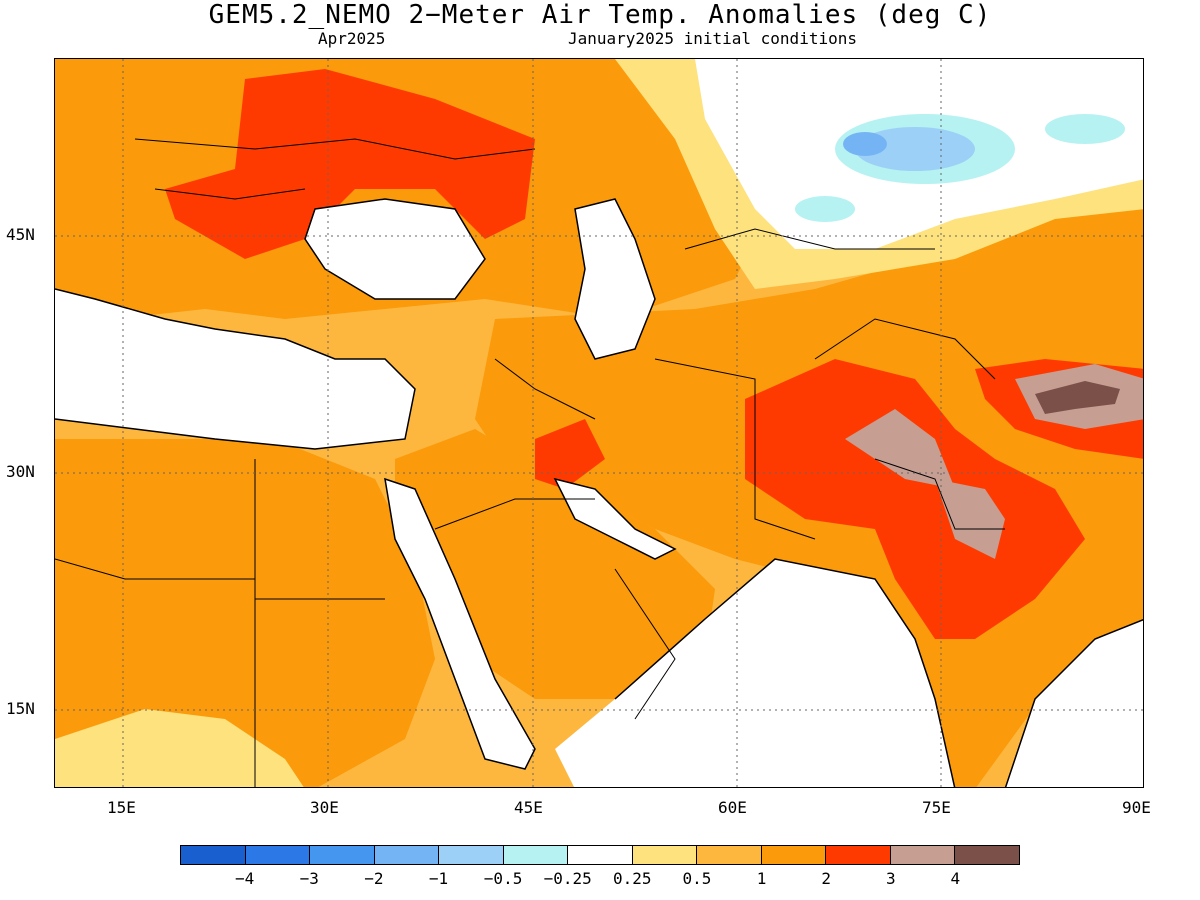 This screenshot has height=900, width=1200. What do you see at coordinates (244, 878) in the screenshot?
I see `colorbar-label: −4` at bounding box center [244, 878].